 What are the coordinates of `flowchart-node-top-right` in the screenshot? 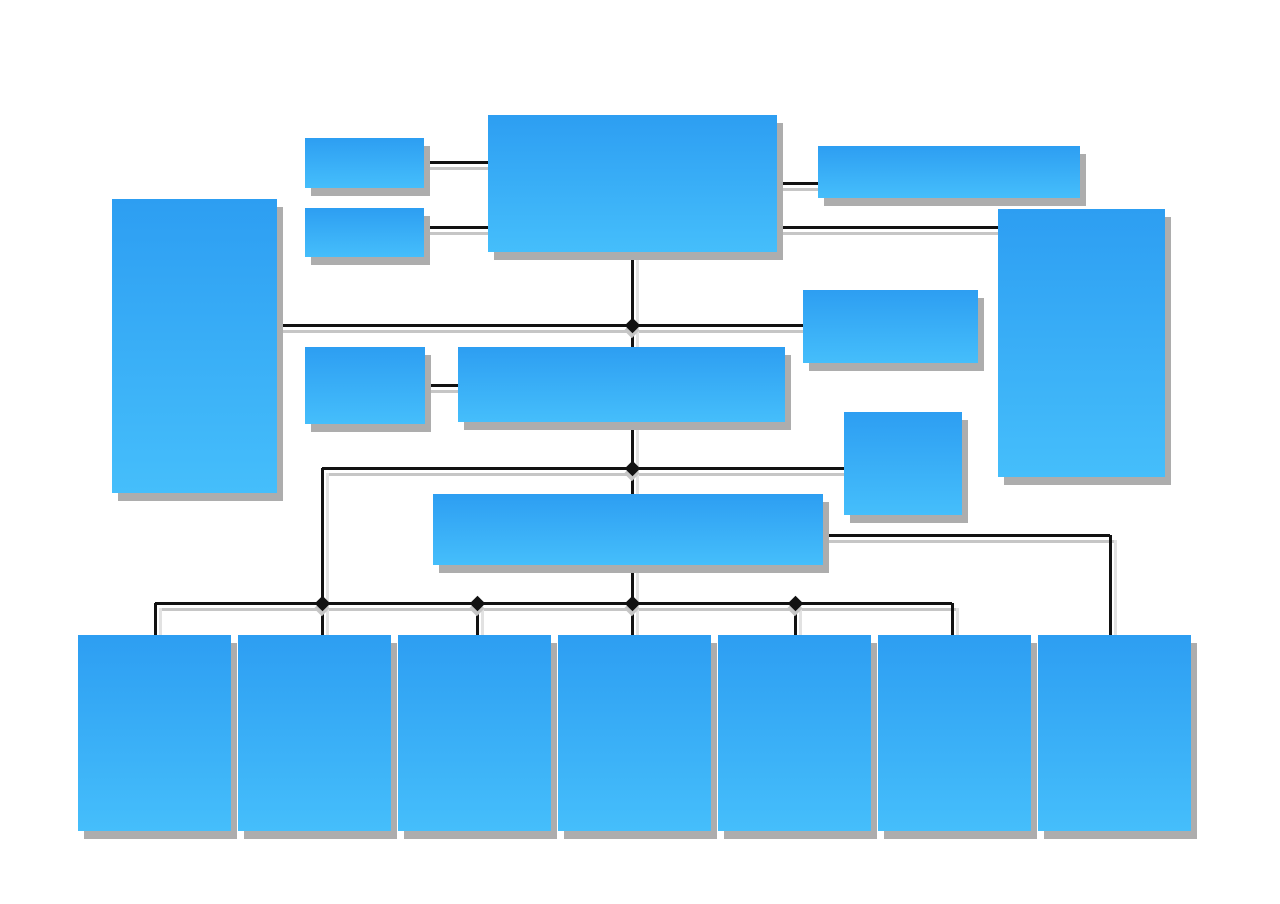 It's located at (949, 172).